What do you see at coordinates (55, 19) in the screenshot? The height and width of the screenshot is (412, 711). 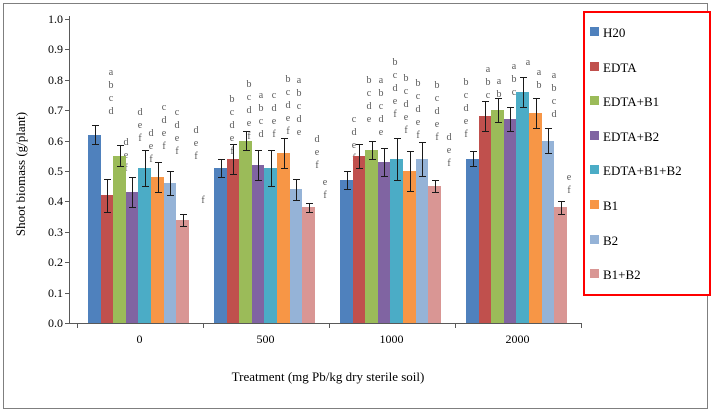 I see `y-tick-label: 1.0` at bounding box center [55, 19].